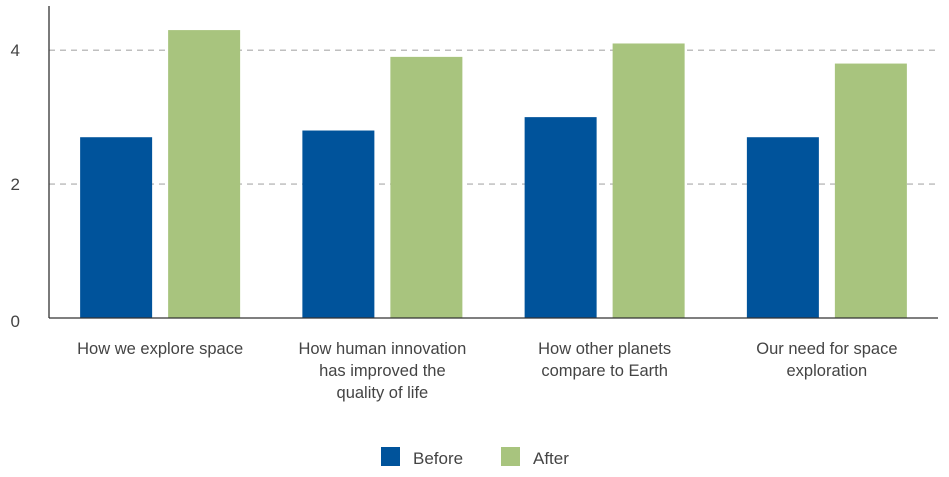 This screenshot has height=477, width=949. I want to click on category-label-4: Our need for space exploration, so click(826, 360).